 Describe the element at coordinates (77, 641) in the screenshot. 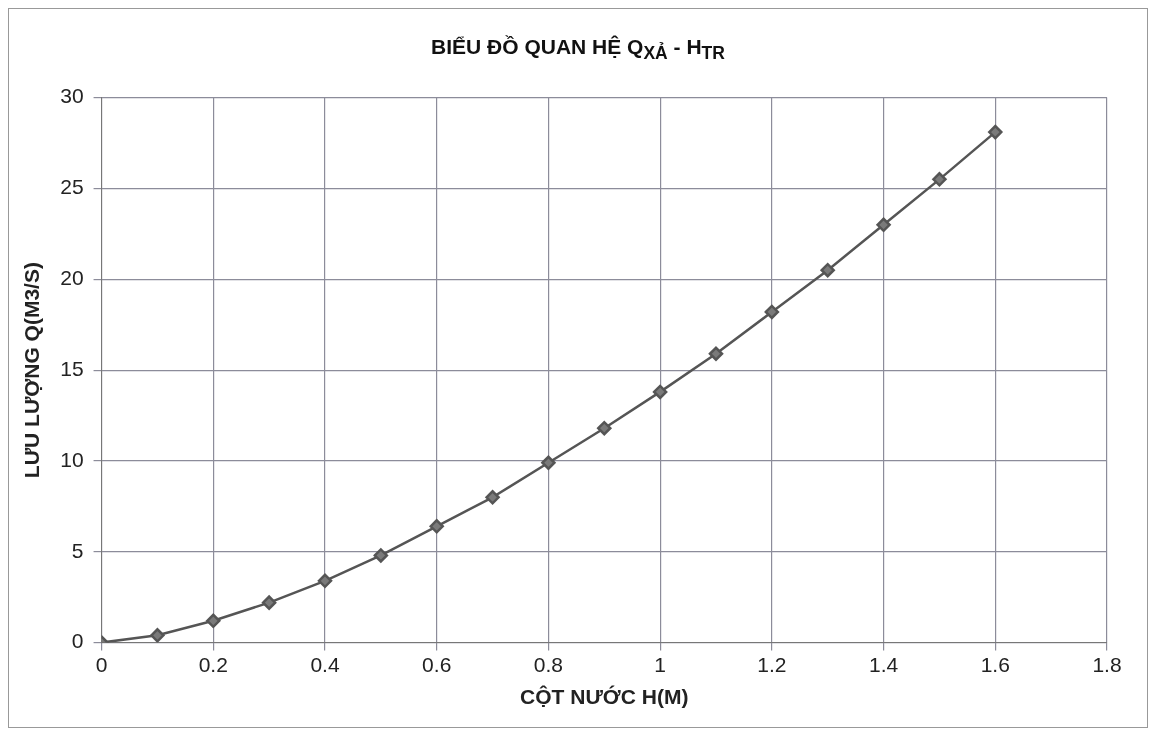

I see `y-tick-label: 0` at that location.